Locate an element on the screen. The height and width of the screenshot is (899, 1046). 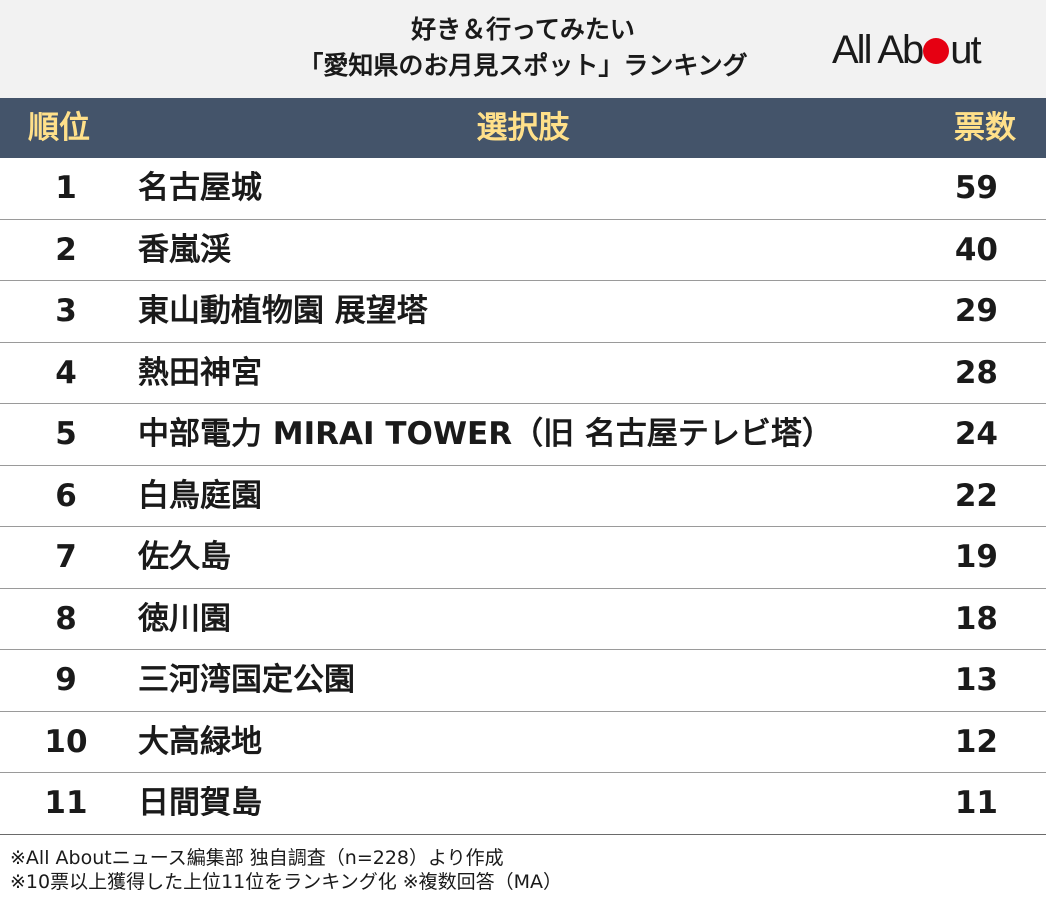
title-band is located at coordinates (523, 49).